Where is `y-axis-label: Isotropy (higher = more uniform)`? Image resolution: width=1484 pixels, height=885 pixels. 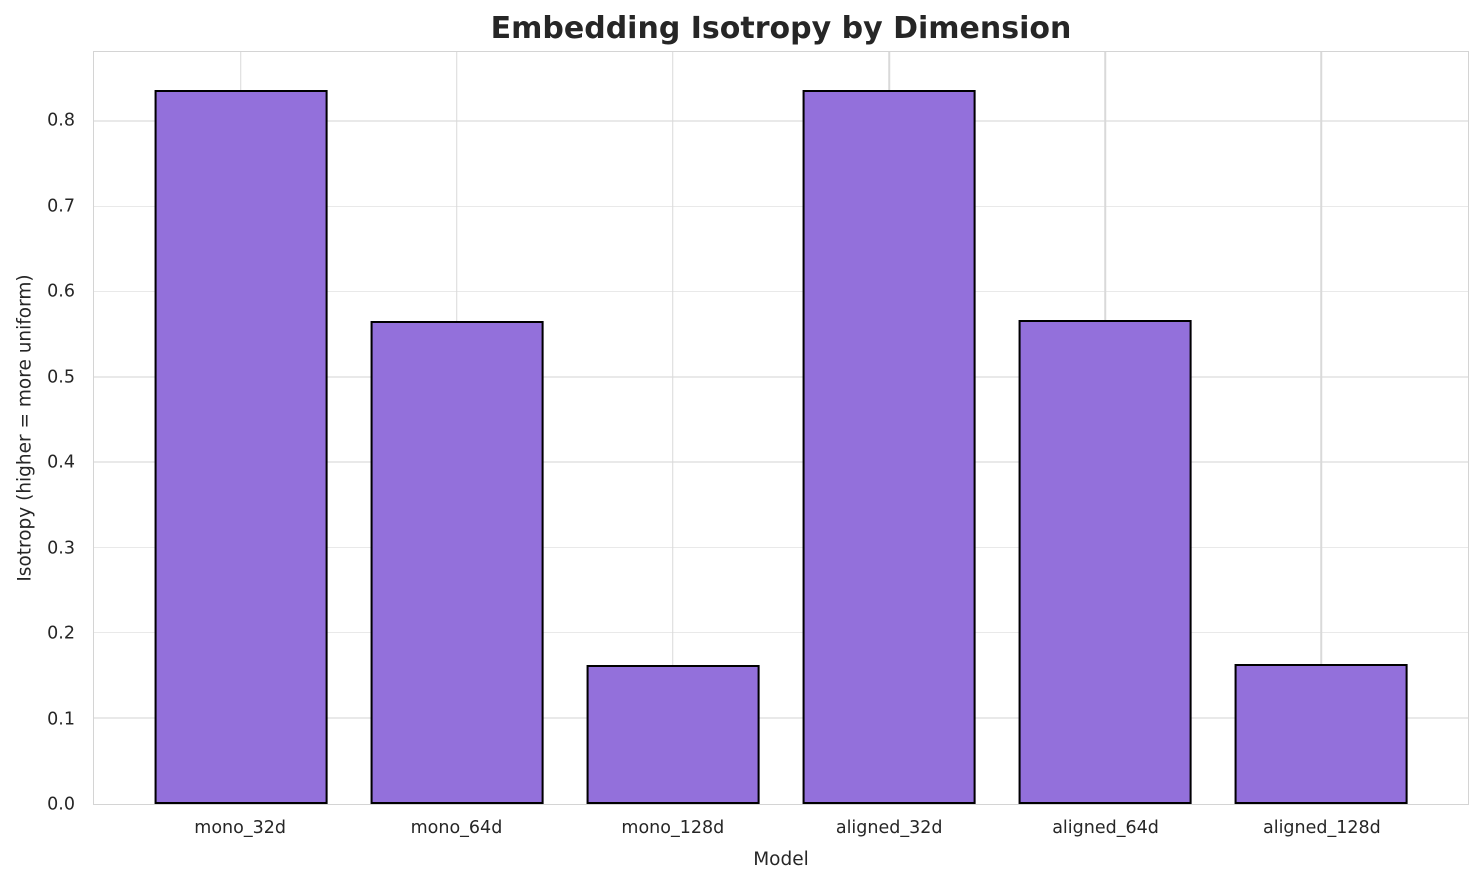 y-axis-label: Isotropy (higher = more uniform) is located at coordinates (25, 428).